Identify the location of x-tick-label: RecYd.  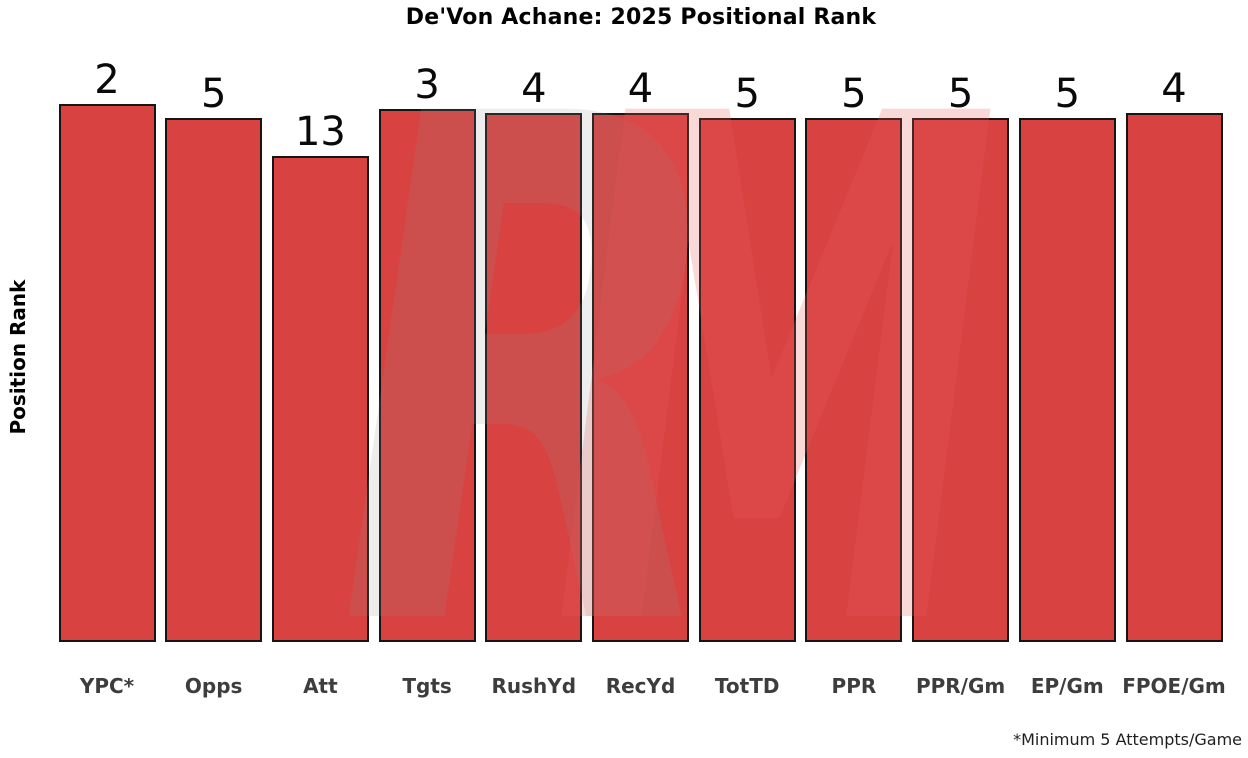
(640, 686).